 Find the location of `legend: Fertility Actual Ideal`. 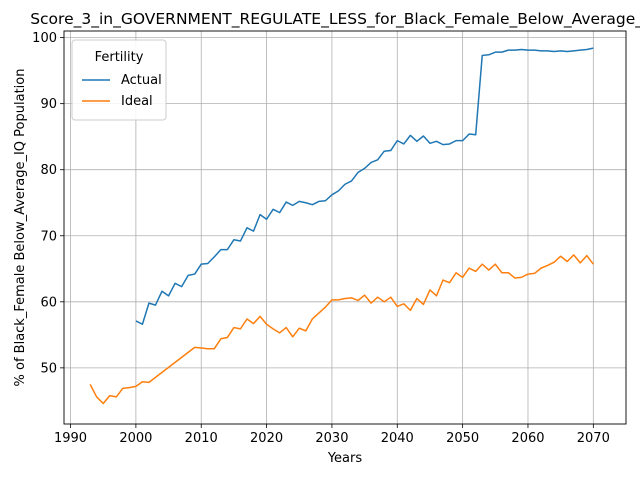

legend: Fertility Actual Ideal is located at coordinates (119, 80).